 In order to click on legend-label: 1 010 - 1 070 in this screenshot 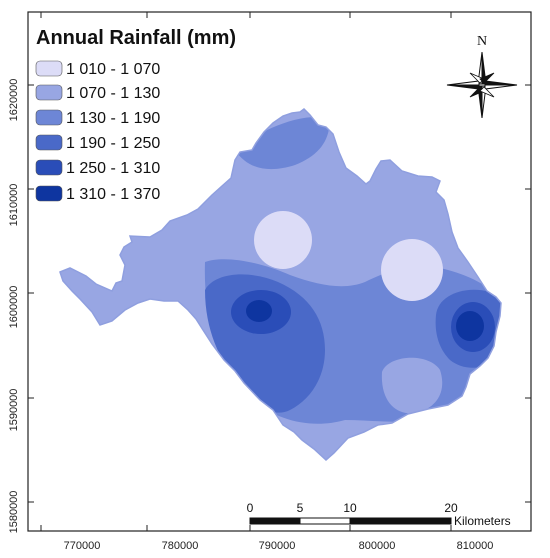, I will do `click(113, 69)`.